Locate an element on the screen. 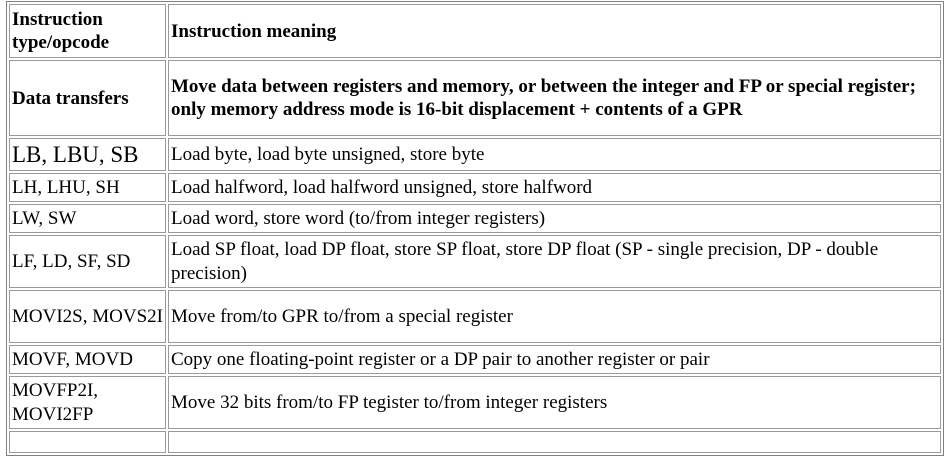 Image resolution: width=952 pixels, height=463 pixels. opcode-cell: MOVI2S, MOVS2I is located at coordinates (87, 316).